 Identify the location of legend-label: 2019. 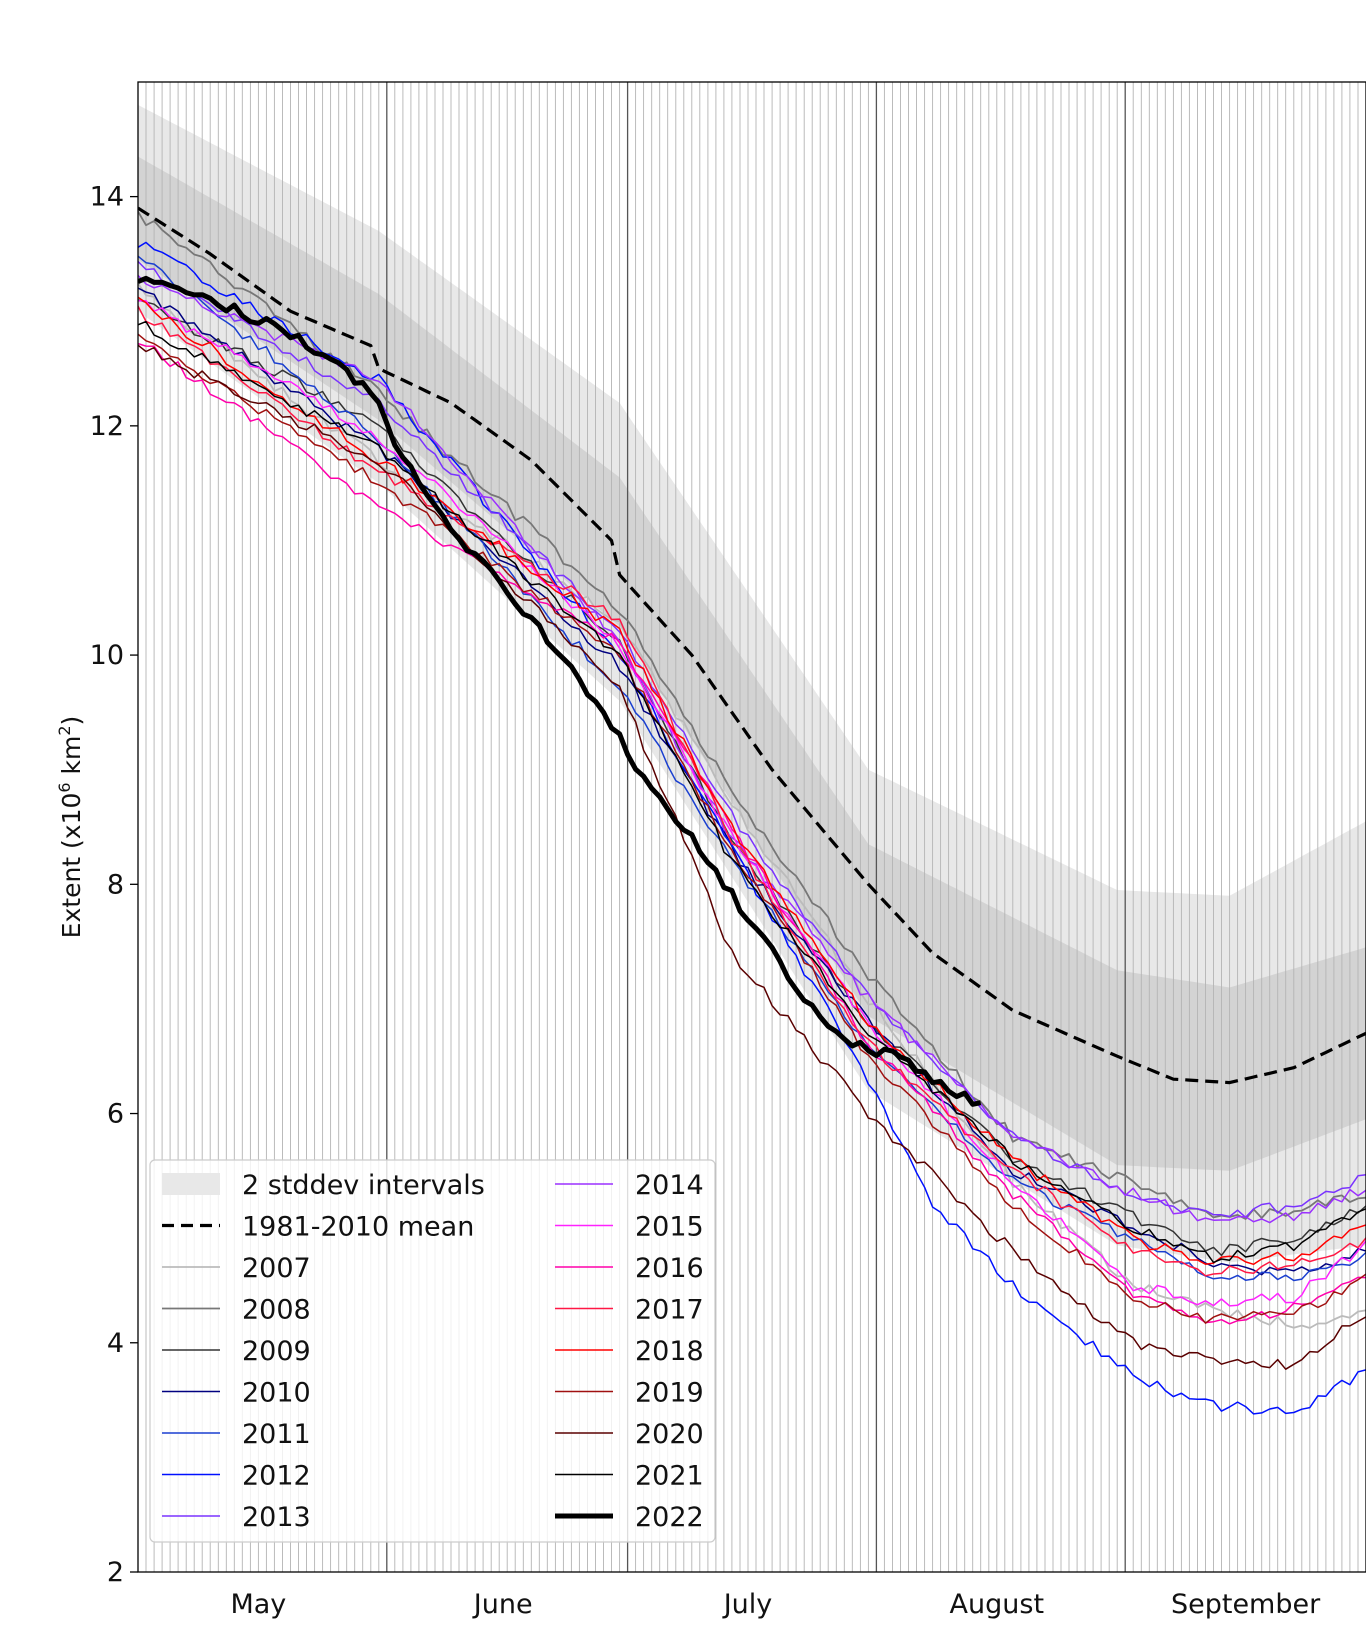
(669, 1393).